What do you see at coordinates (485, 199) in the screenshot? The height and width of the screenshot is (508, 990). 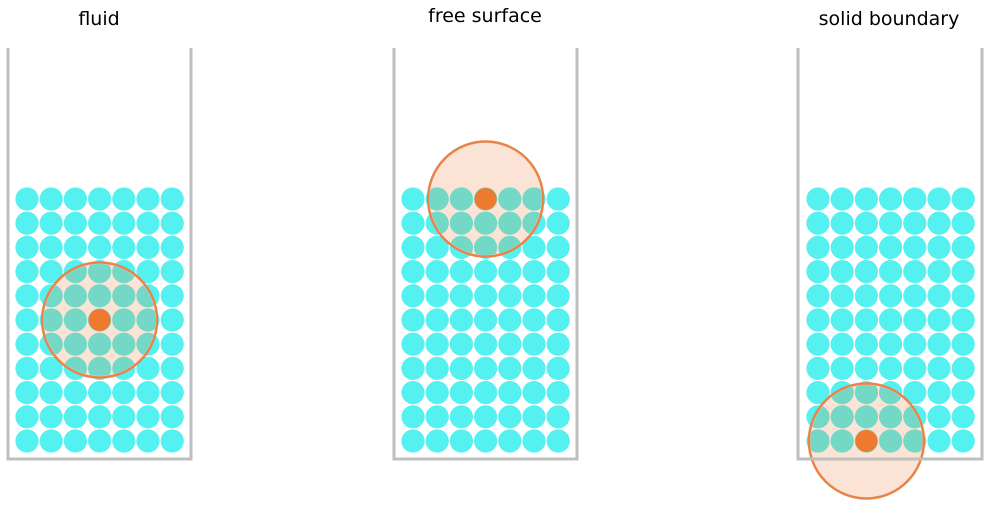 I see `free-surface-center-particle` at bounding box center [485, 199].